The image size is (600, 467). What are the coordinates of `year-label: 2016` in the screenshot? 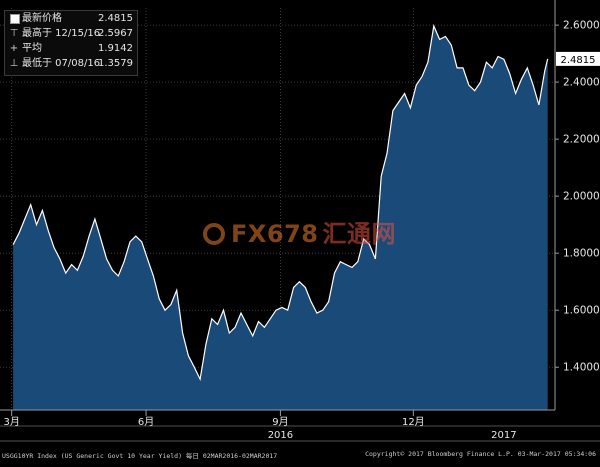 It's located at (280, 435).